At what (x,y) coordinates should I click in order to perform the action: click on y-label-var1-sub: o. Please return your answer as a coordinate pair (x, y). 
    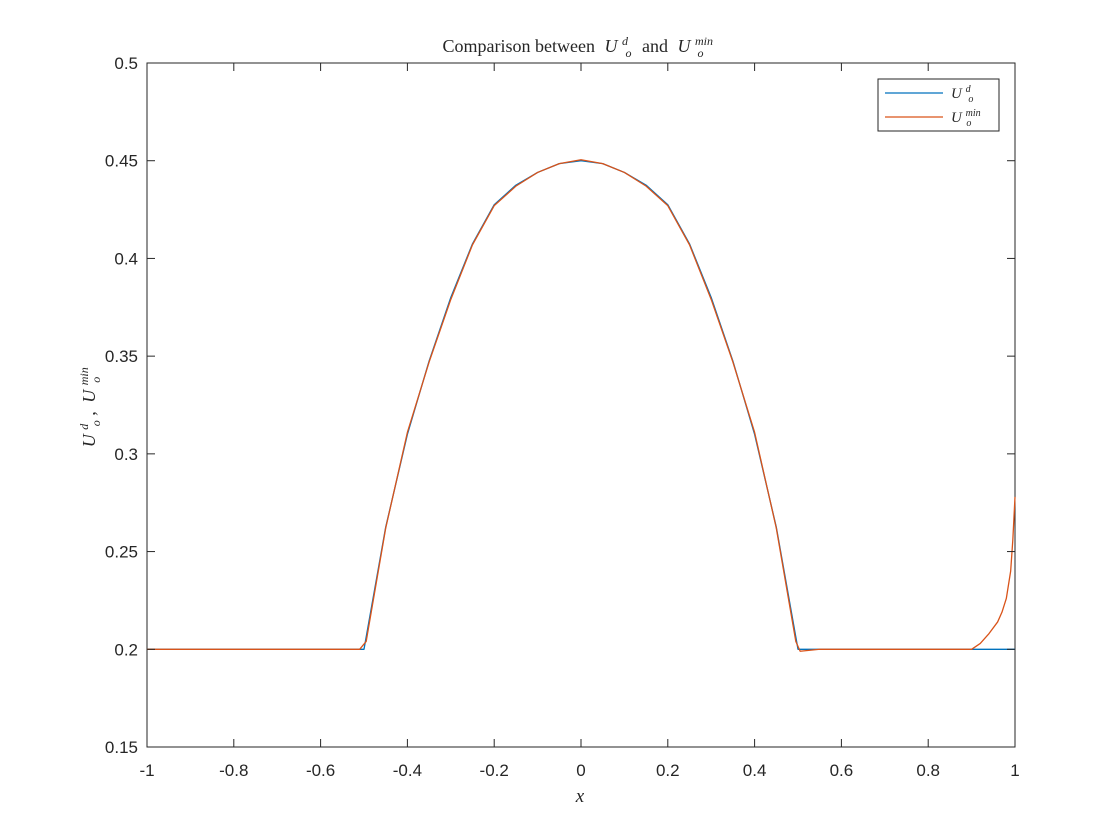
    Looking at the image, I should click on (96, 423).